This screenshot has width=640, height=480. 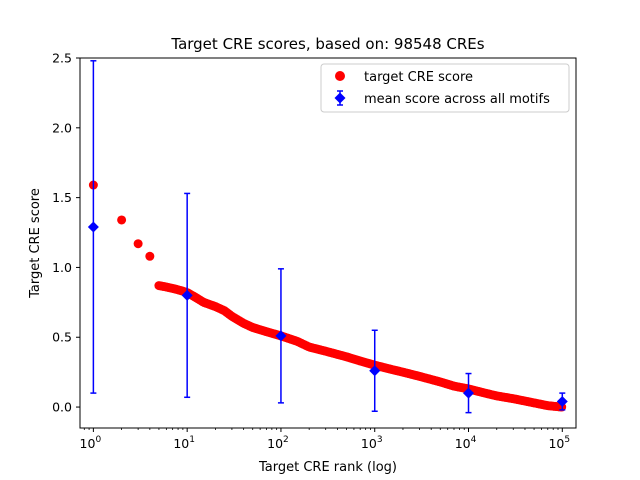 What do you see at coordinates (62, 197) in the screenshot?
I see `y-tick-label: 1.5` at bounding box center [62, 197].